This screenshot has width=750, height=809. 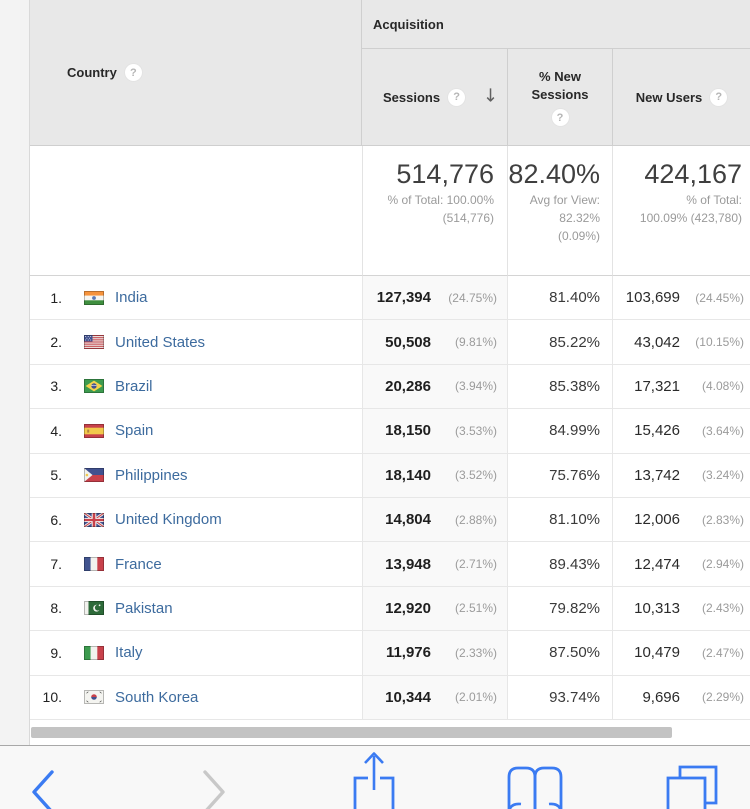 I want to click on bookmarks-icon, so click(x=535, y=787).